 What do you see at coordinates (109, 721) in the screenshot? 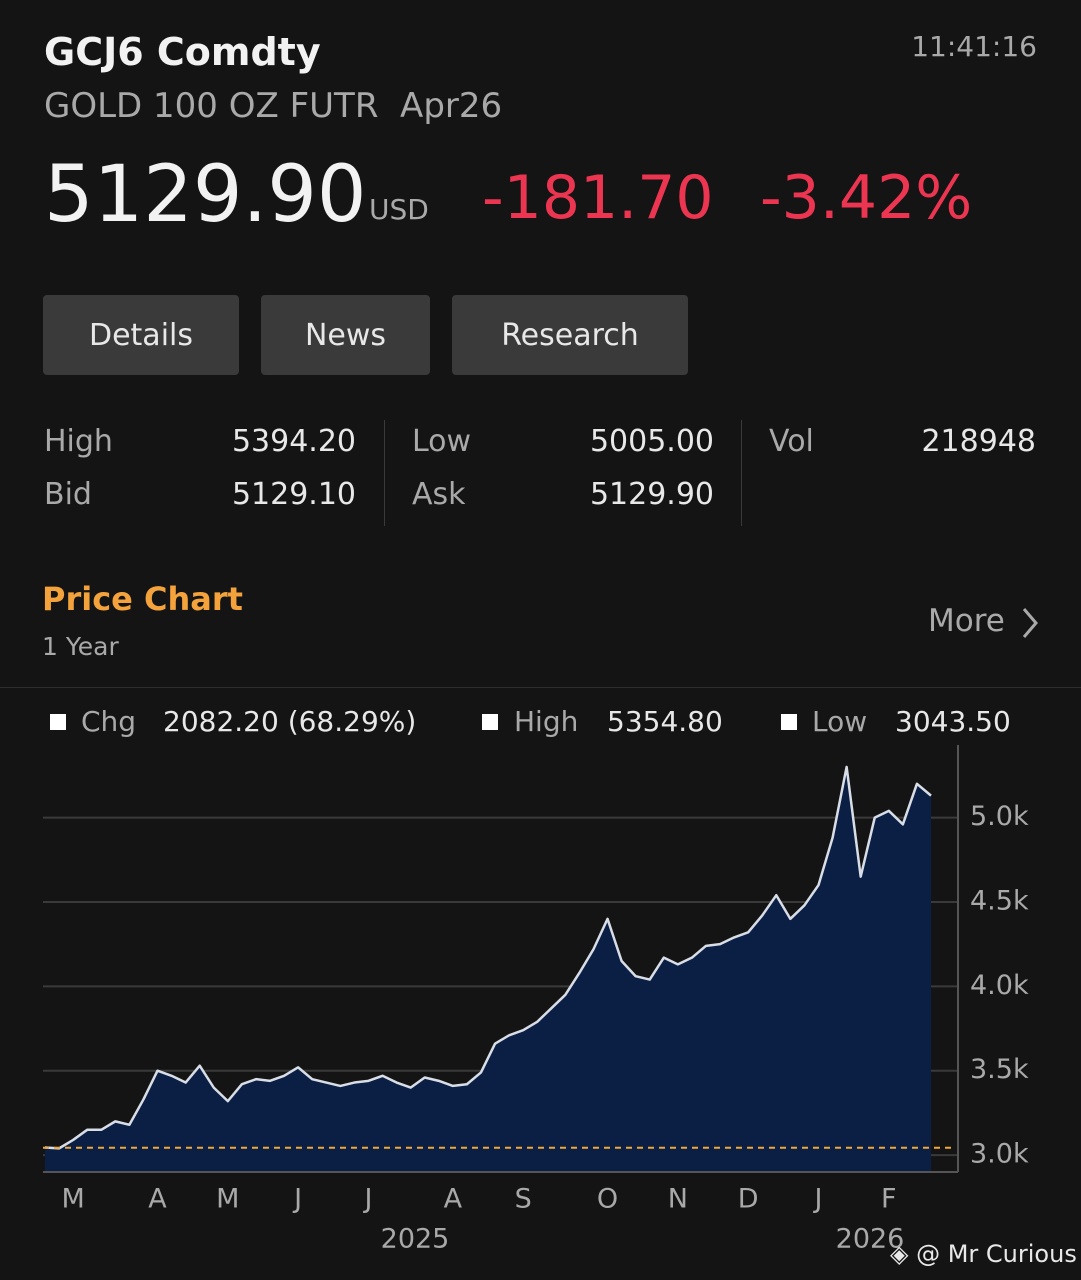
I see `summary-label: Chg` at bounding box center [109, 721].